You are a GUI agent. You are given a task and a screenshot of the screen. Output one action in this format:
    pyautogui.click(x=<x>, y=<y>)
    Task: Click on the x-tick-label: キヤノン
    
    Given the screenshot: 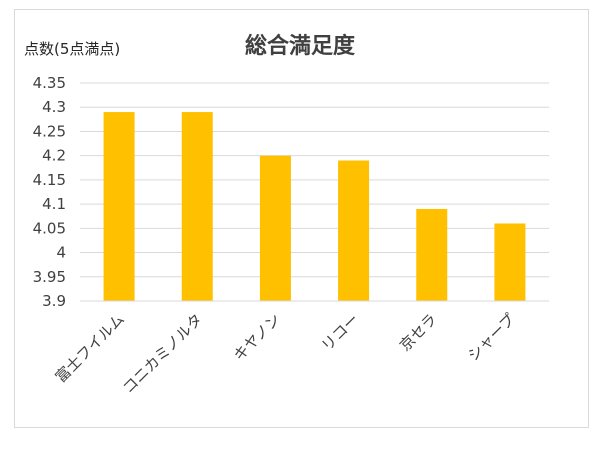 What is the action you would take?
    pyautogui.click(x=257, y=337)
    